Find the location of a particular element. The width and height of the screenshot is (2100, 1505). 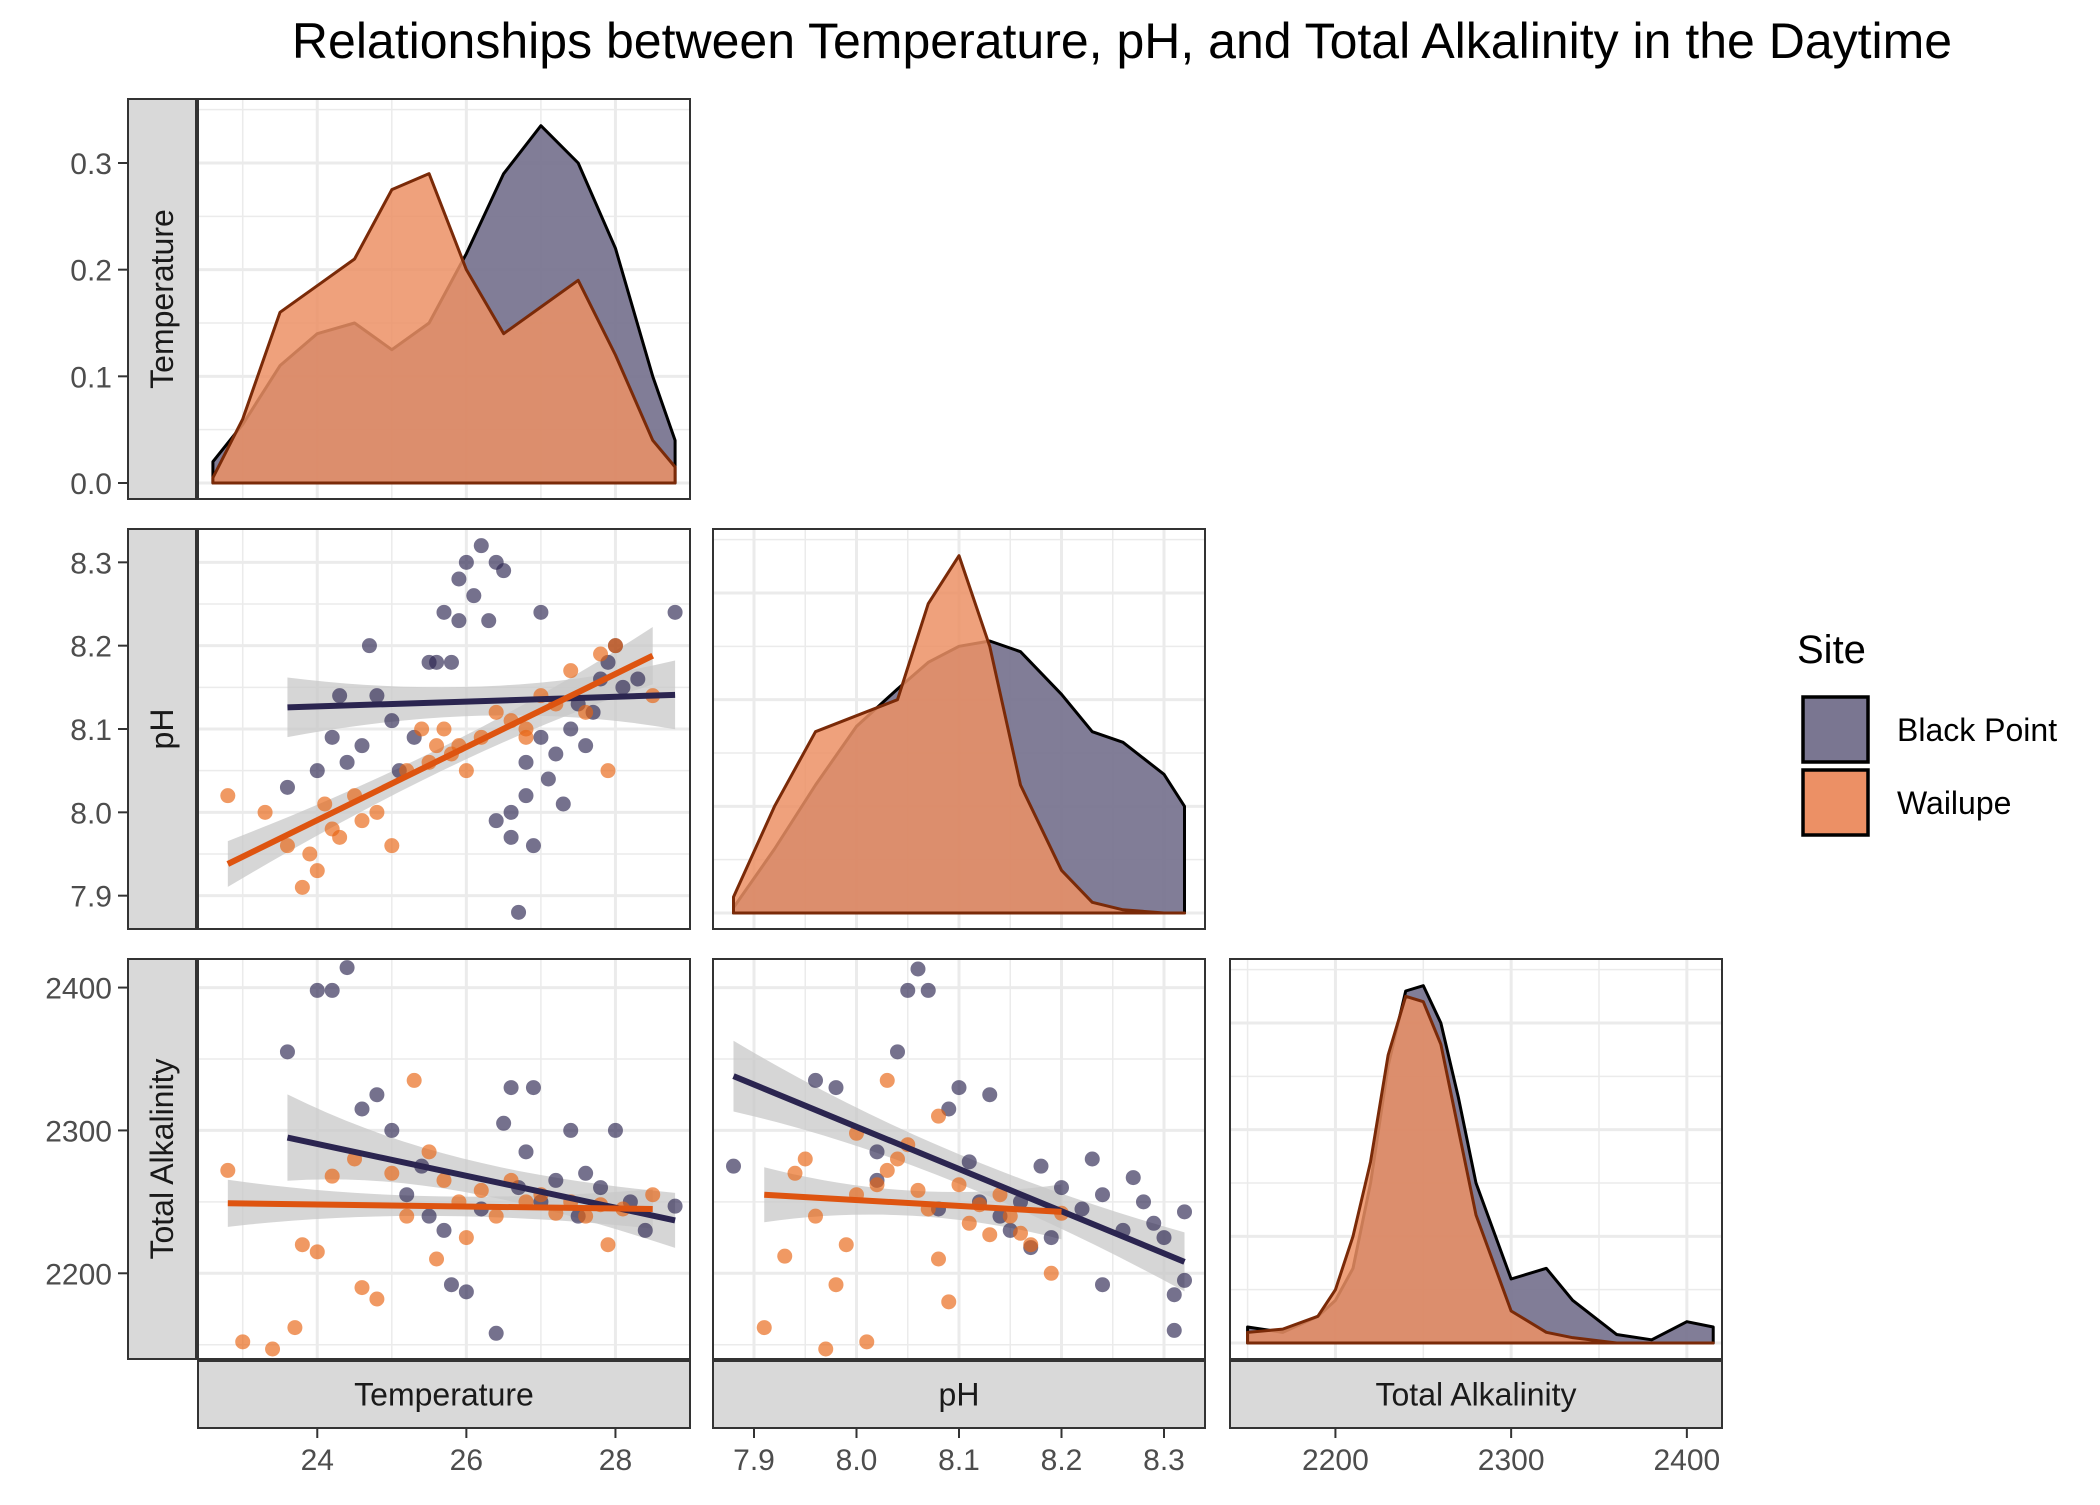

panel-total-alkalinity-vs-temperature is located at coordinates (444, 1159).